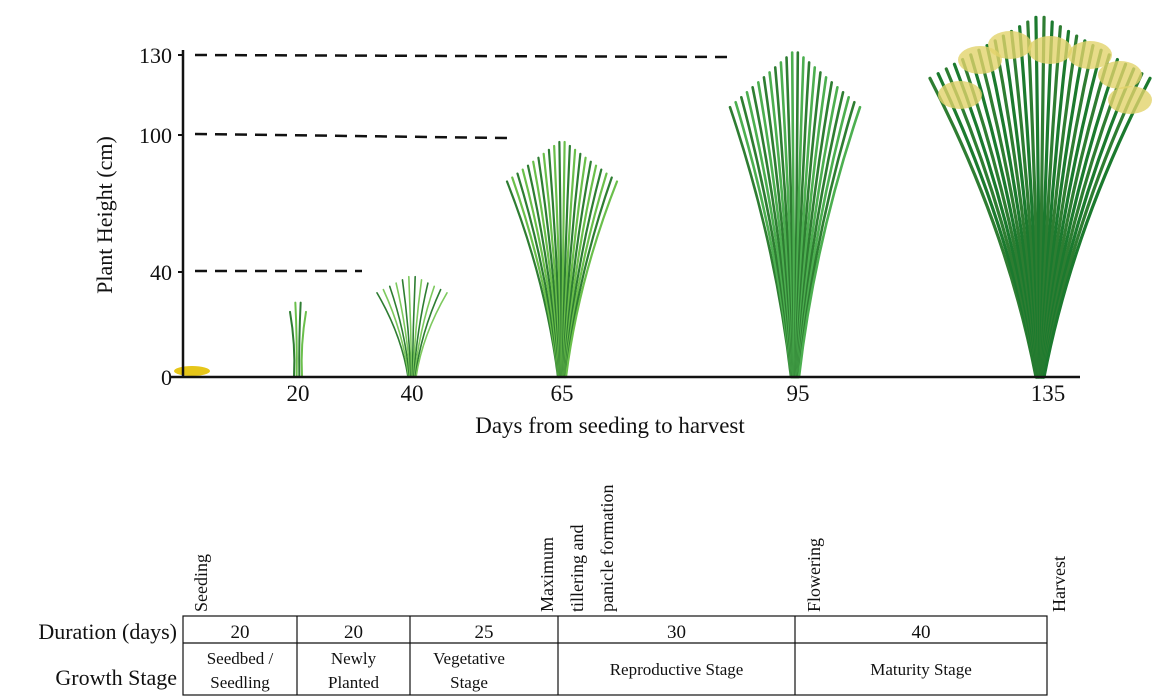 The height and width of the screenshot is (697, 1159). I want to click on growth-stage: Planted, so click(353, 682).